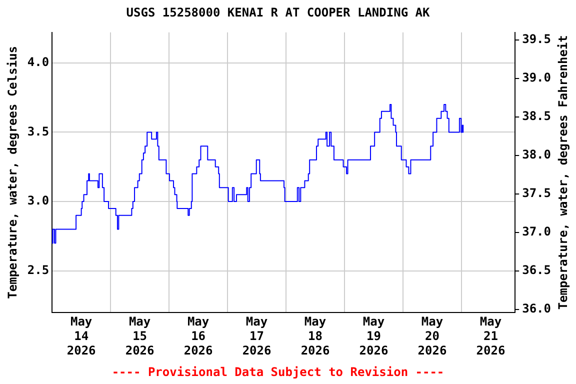  I want to click on y-tick-label: 4.0, so click(38, 62).